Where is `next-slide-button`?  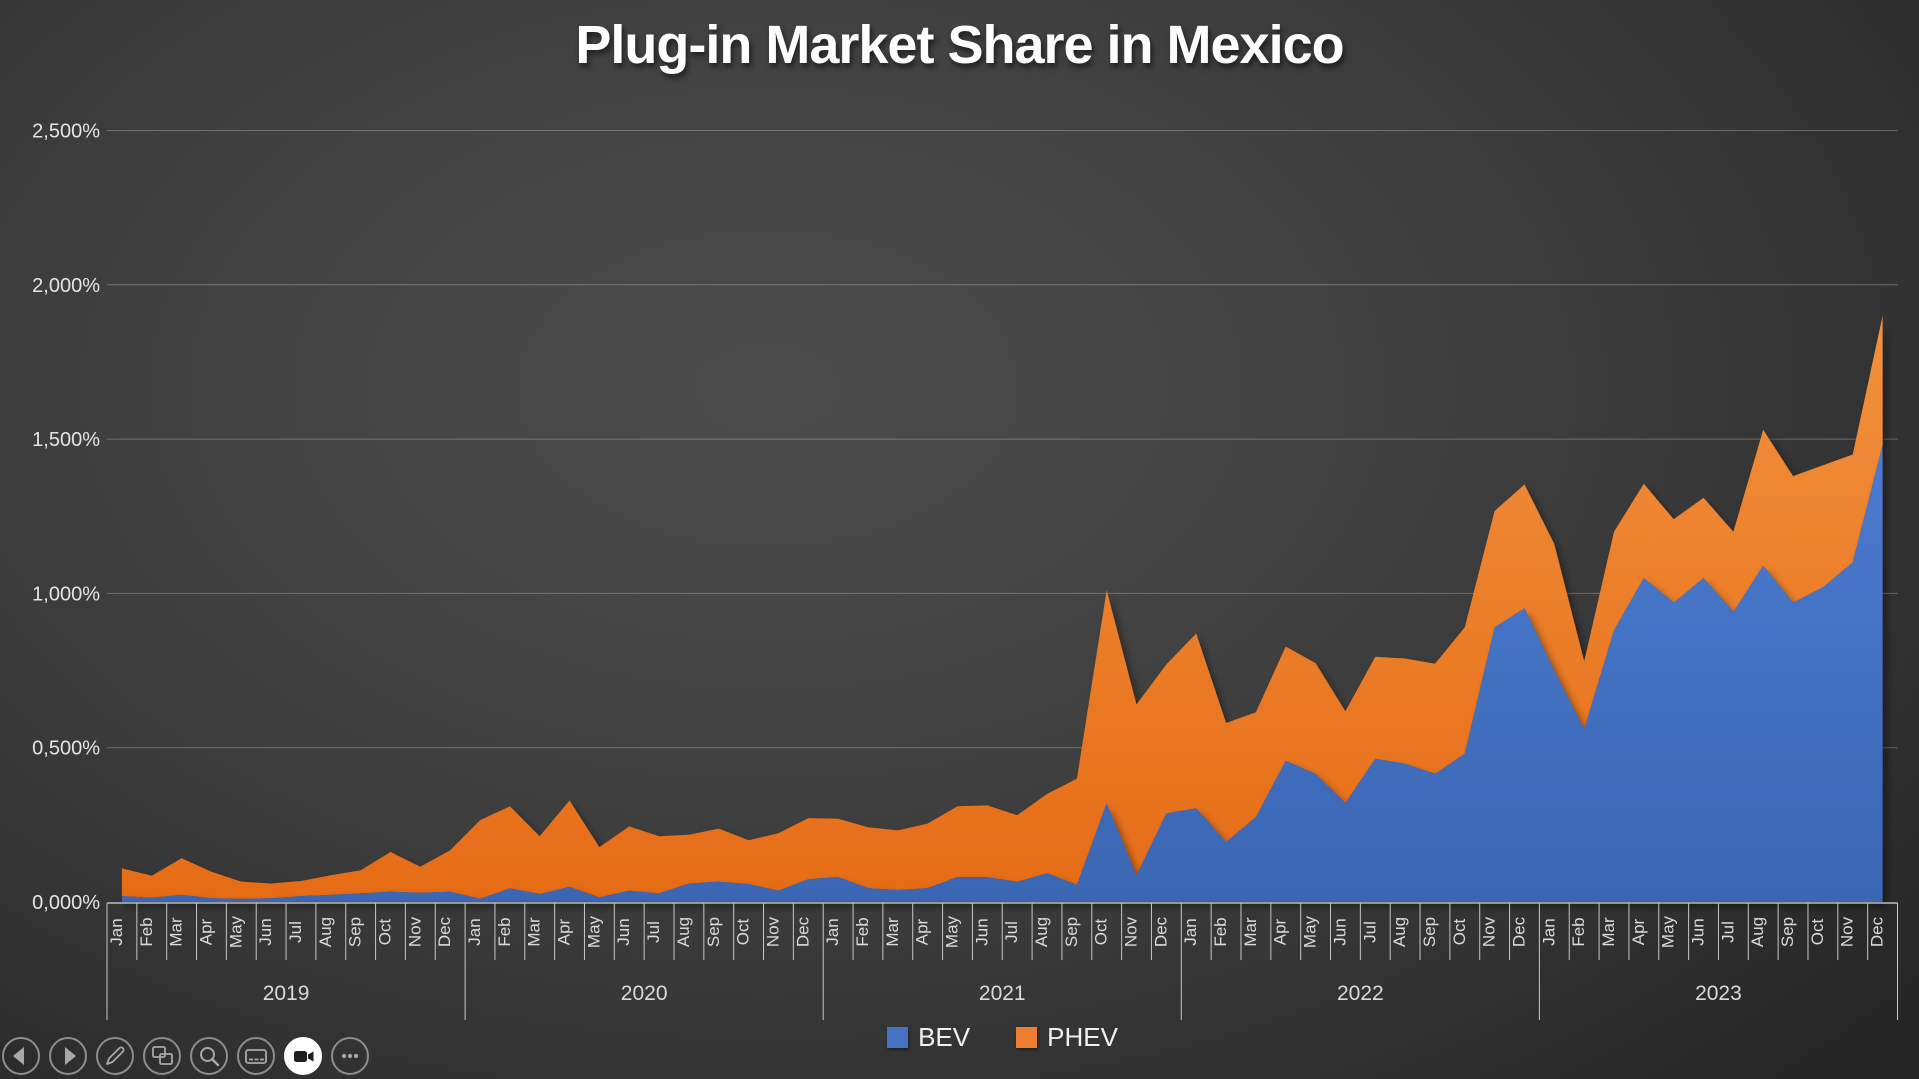 next-slide-button is located at coordinates (68, 1056).